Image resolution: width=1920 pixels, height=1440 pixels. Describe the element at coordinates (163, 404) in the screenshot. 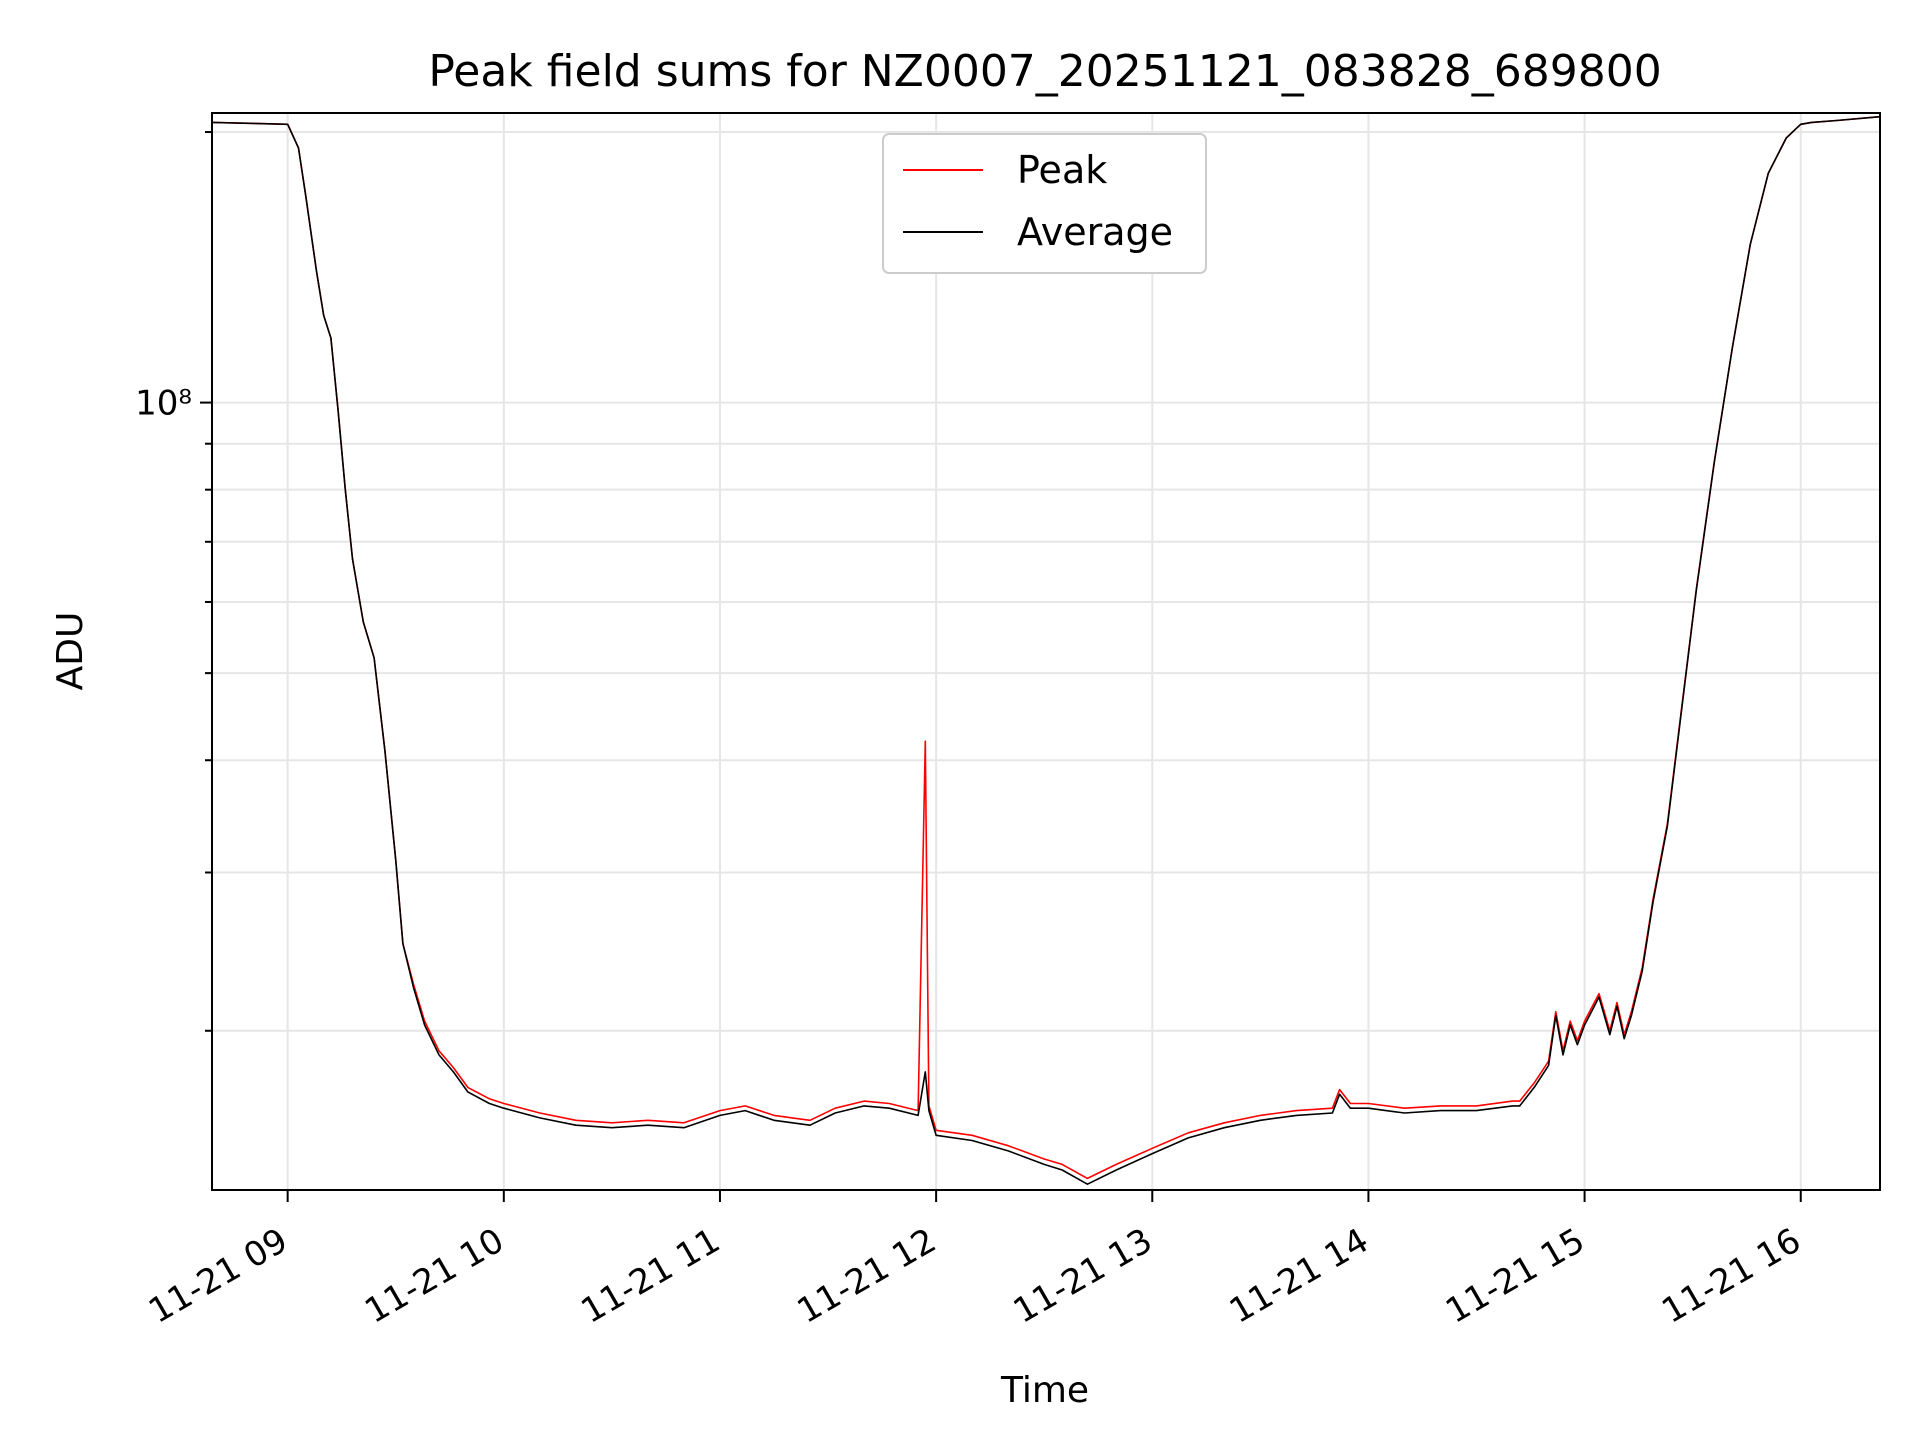

I see `y-tick-label: 10⁸` at that location.